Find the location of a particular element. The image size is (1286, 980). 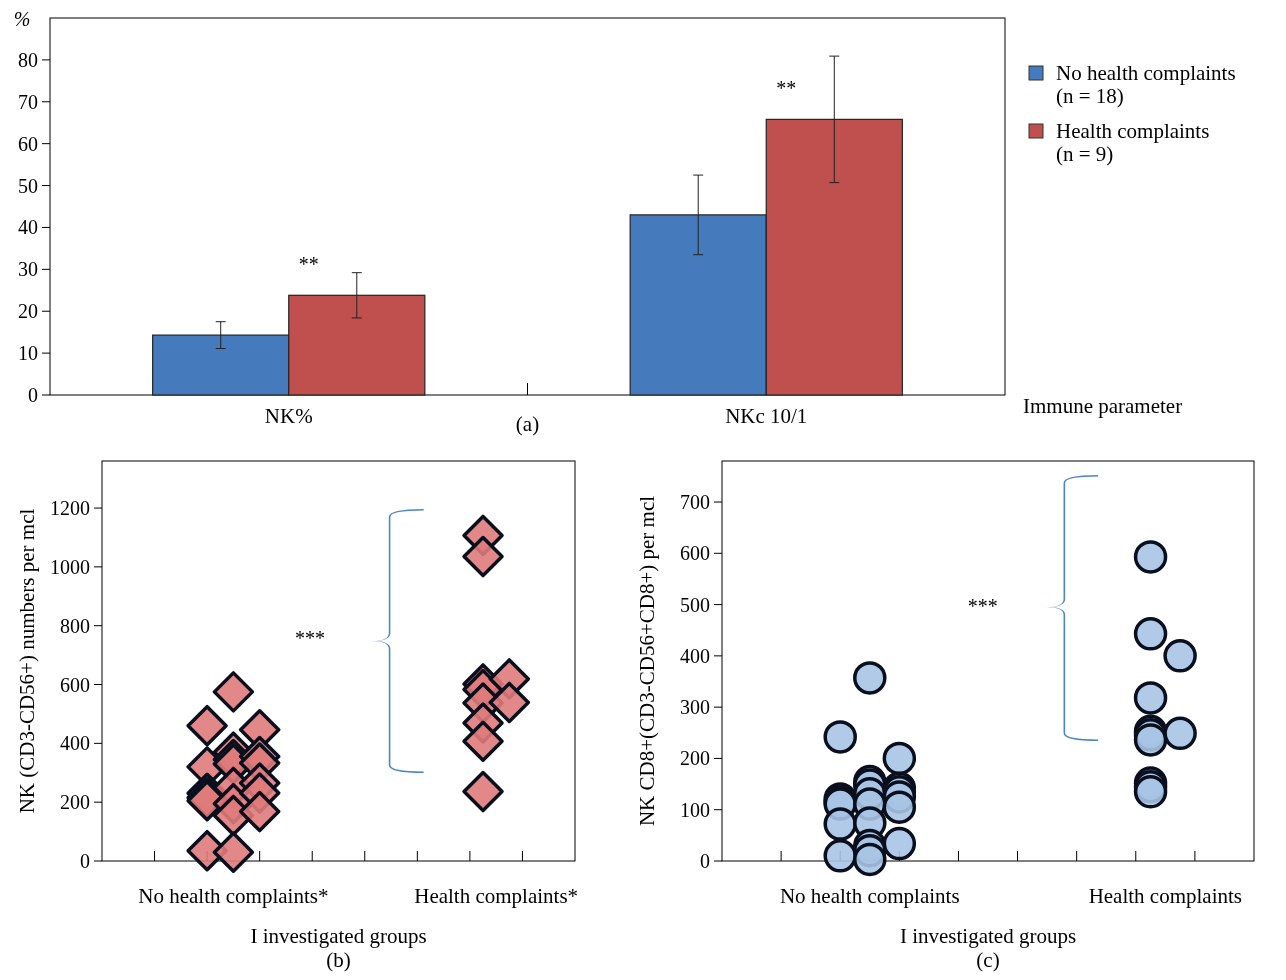

text: (c) is located at coordinates (988, 960).